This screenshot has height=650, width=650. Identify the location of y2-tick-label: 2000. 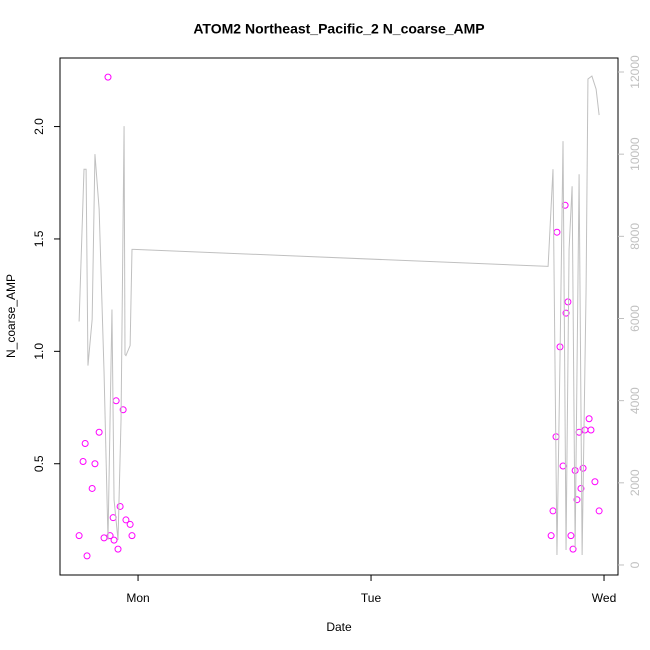
(635, 482).